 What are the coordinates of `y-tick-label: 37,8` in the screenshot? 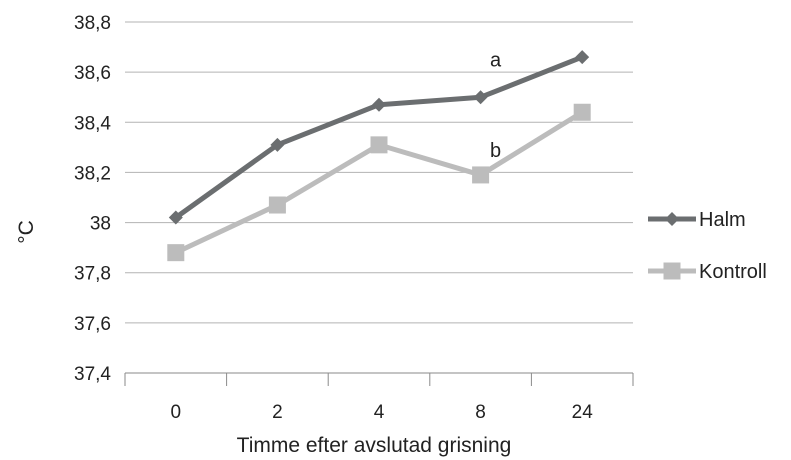 It's located at (92, 274).